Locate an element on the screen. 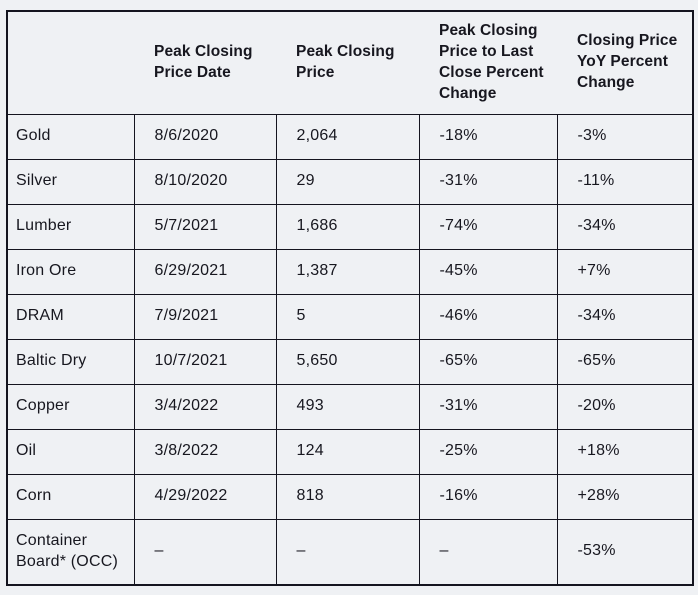  cell-yoy-change: -53% is located at coordinates (625, 552).